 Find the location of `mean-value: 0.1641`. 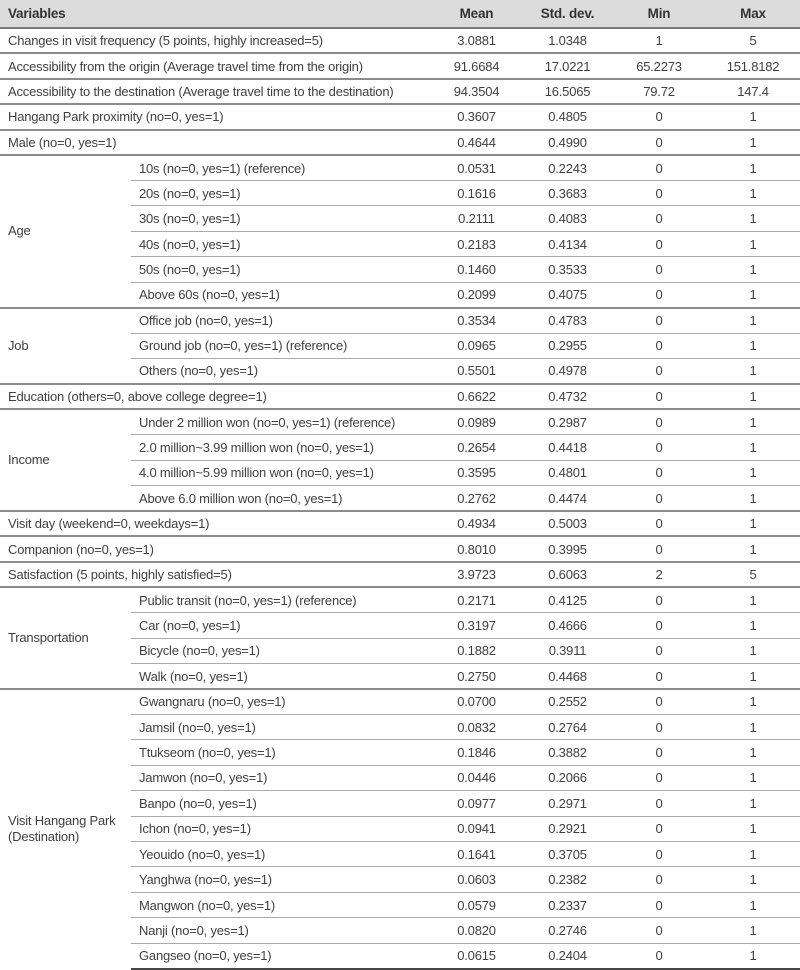

mean-value: 0.1641 is located at coordinates (476, 853).